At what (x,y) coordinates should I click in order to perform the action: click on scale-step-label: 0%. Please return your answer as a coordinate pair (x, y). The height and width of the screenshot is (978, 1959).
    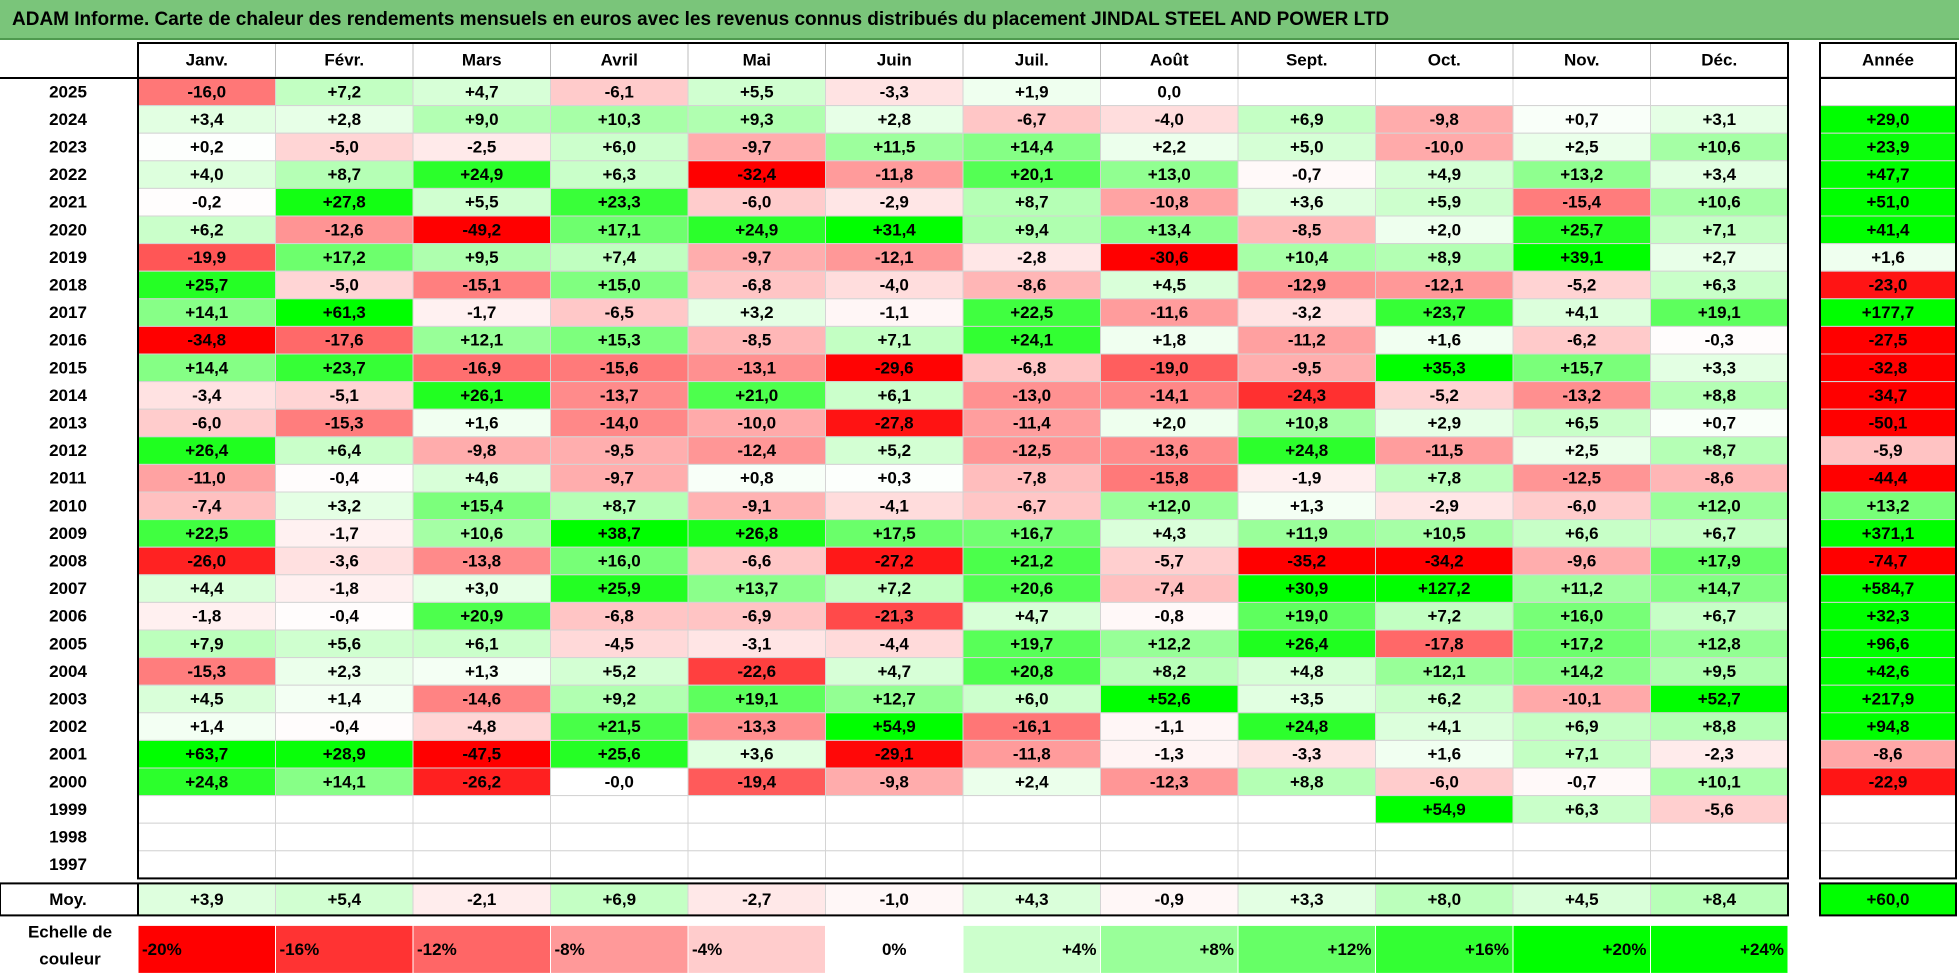
    Looking at the image, I should click on (894, 949).